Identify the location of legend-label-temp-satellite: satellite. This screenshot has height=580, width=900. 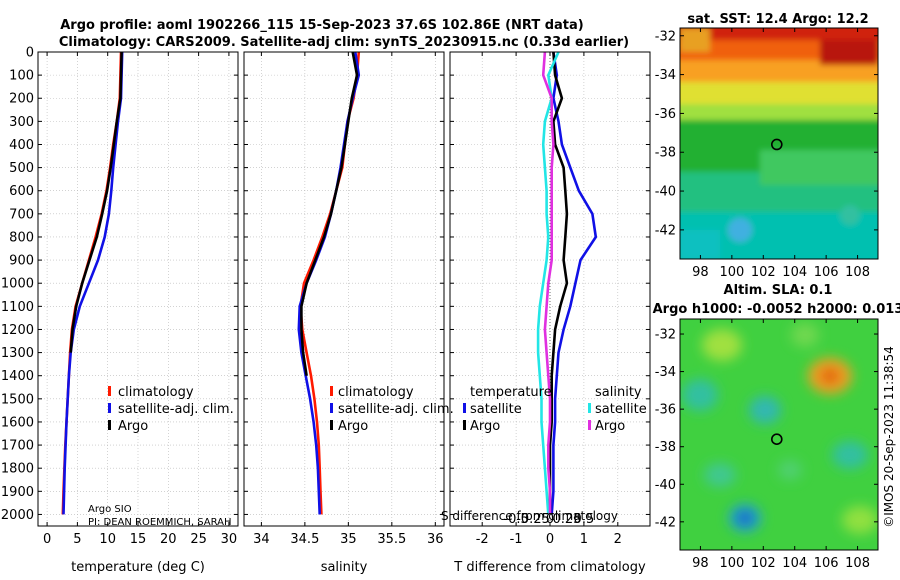
(496, 409).